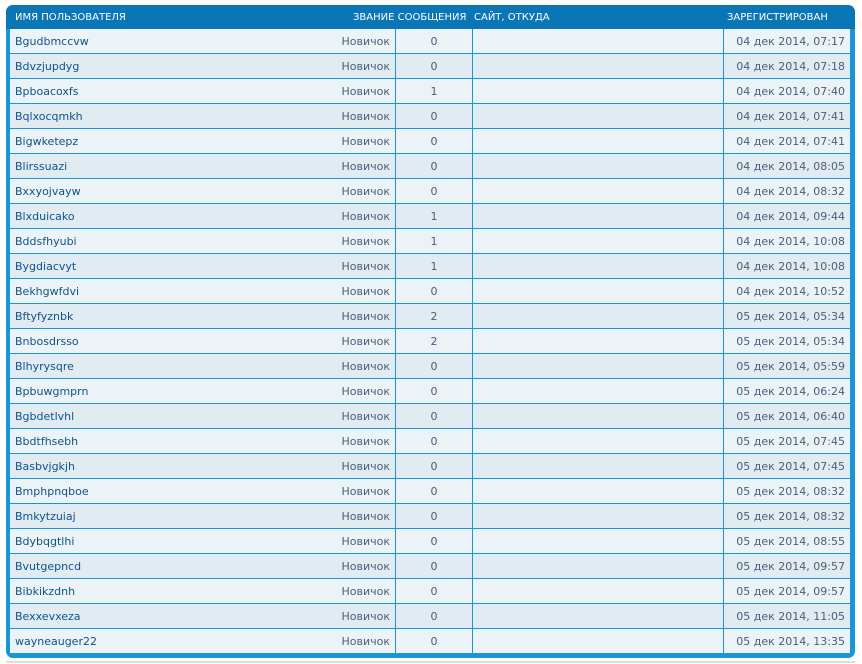 Image resolution: width=862 pixels, height=664 pixels. I want to click on table-row: Bmkytzuiaj Новичок 0 05 дек 2014, 08:32, so click(430, 516).